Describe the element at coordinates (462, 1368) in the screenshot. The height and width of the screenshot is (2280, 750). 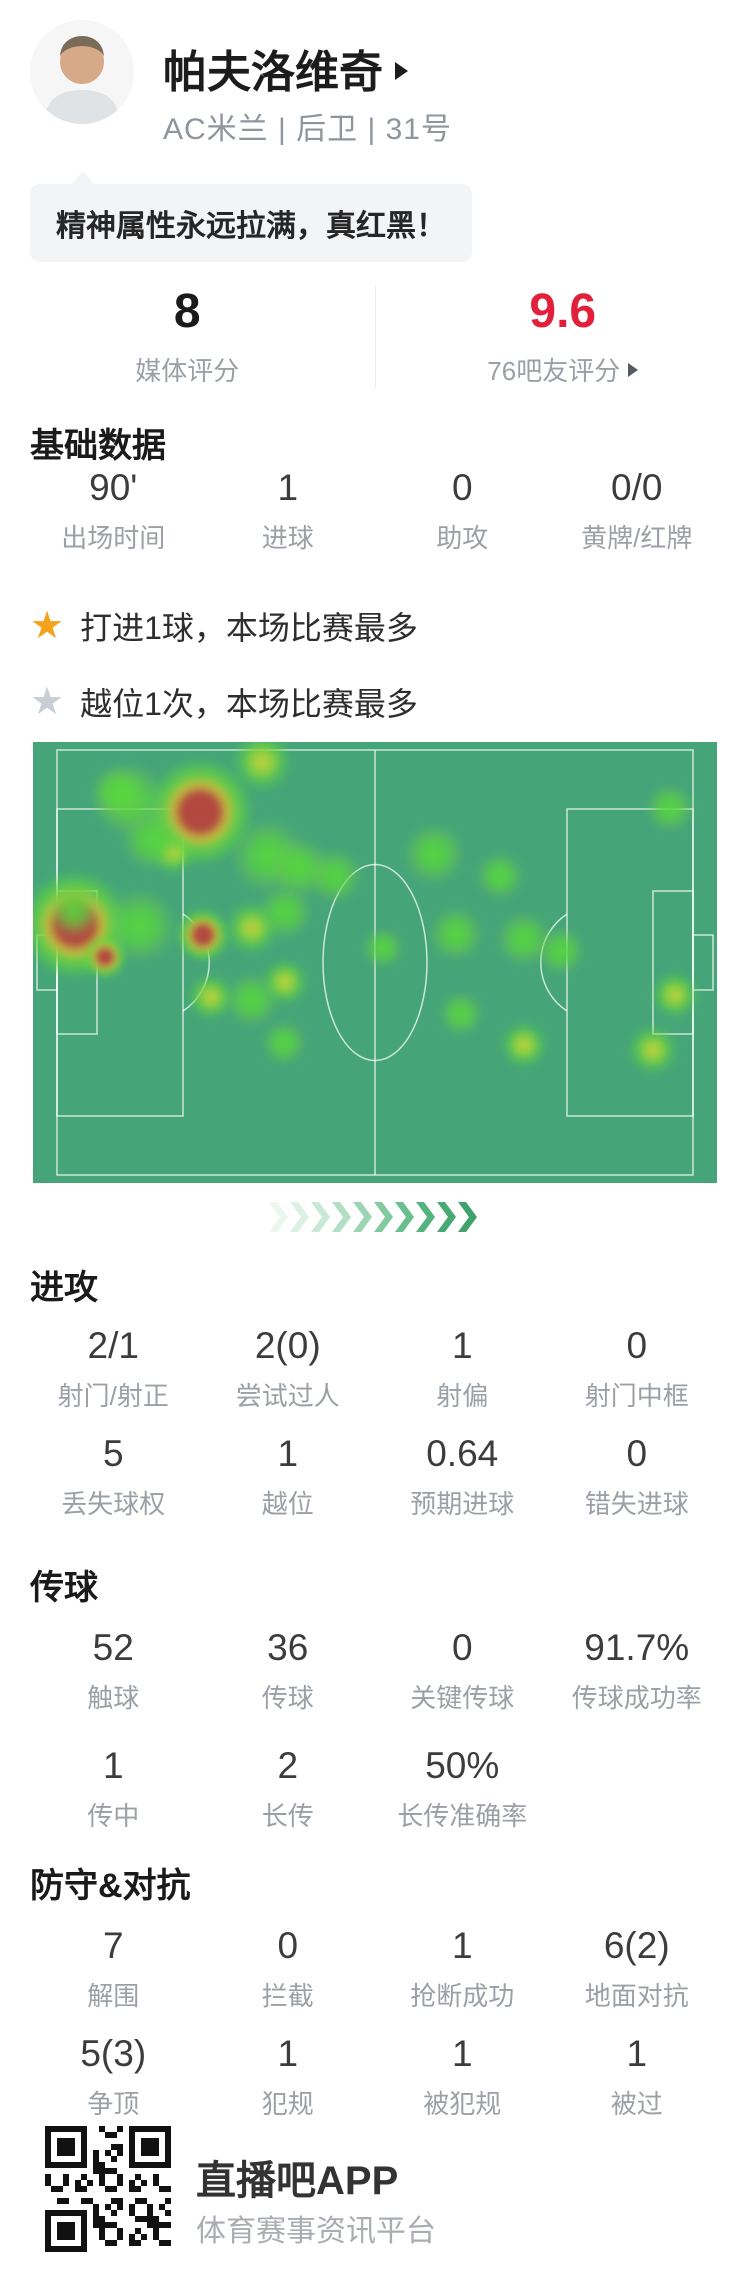
I see `stat-shots-off: 1 射偏` at that location.